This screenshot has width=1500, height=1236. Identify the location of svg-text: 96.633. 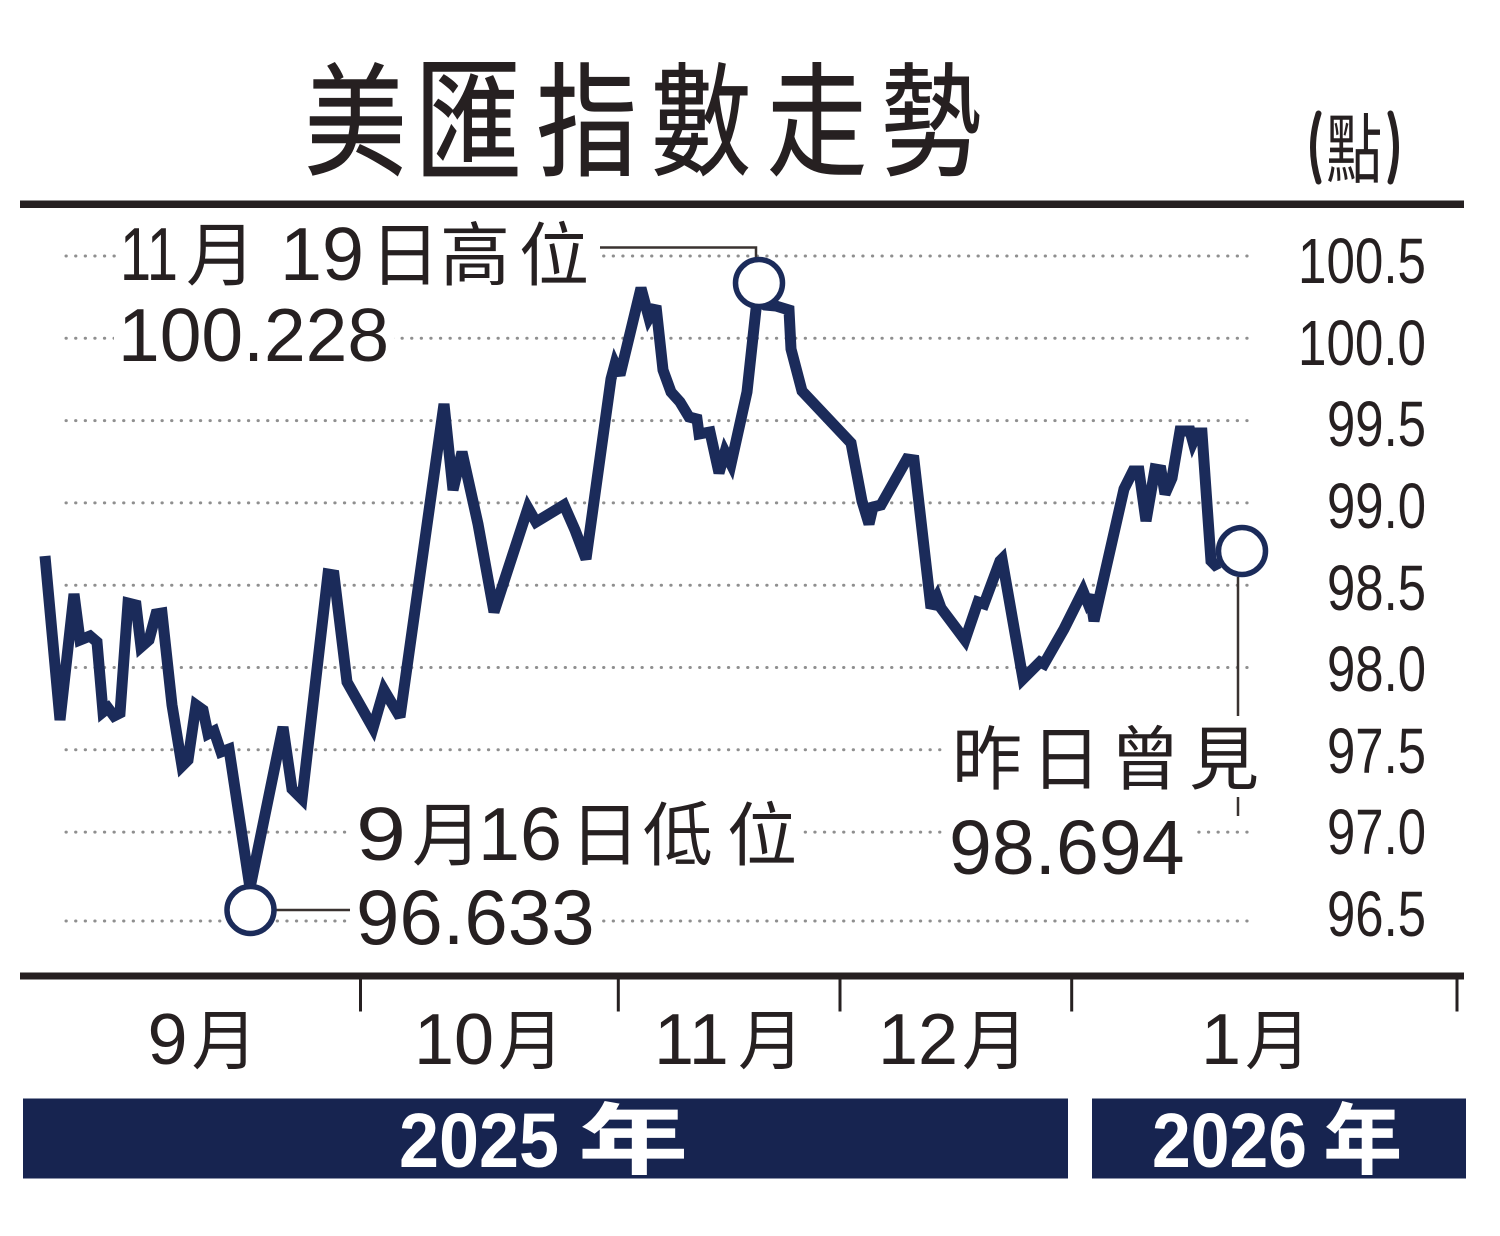
(475, 917).